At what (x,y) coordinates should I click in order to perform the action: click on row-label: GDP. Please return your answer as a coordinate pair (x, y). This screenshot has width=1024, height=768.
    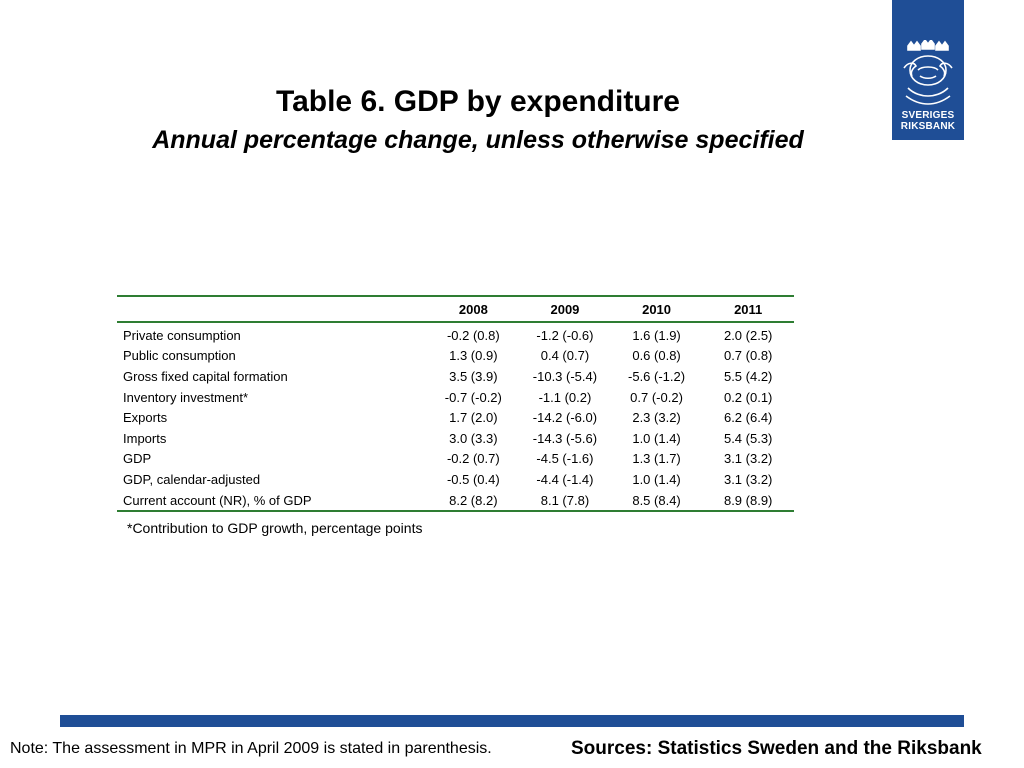
    Looking at the image, I should click on (137, 459).